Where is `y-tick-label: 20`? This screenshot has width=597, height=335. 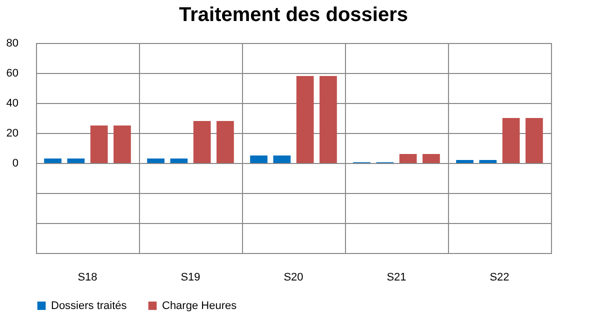
y-tick-label: 20 is located at coordinates (12, 134).